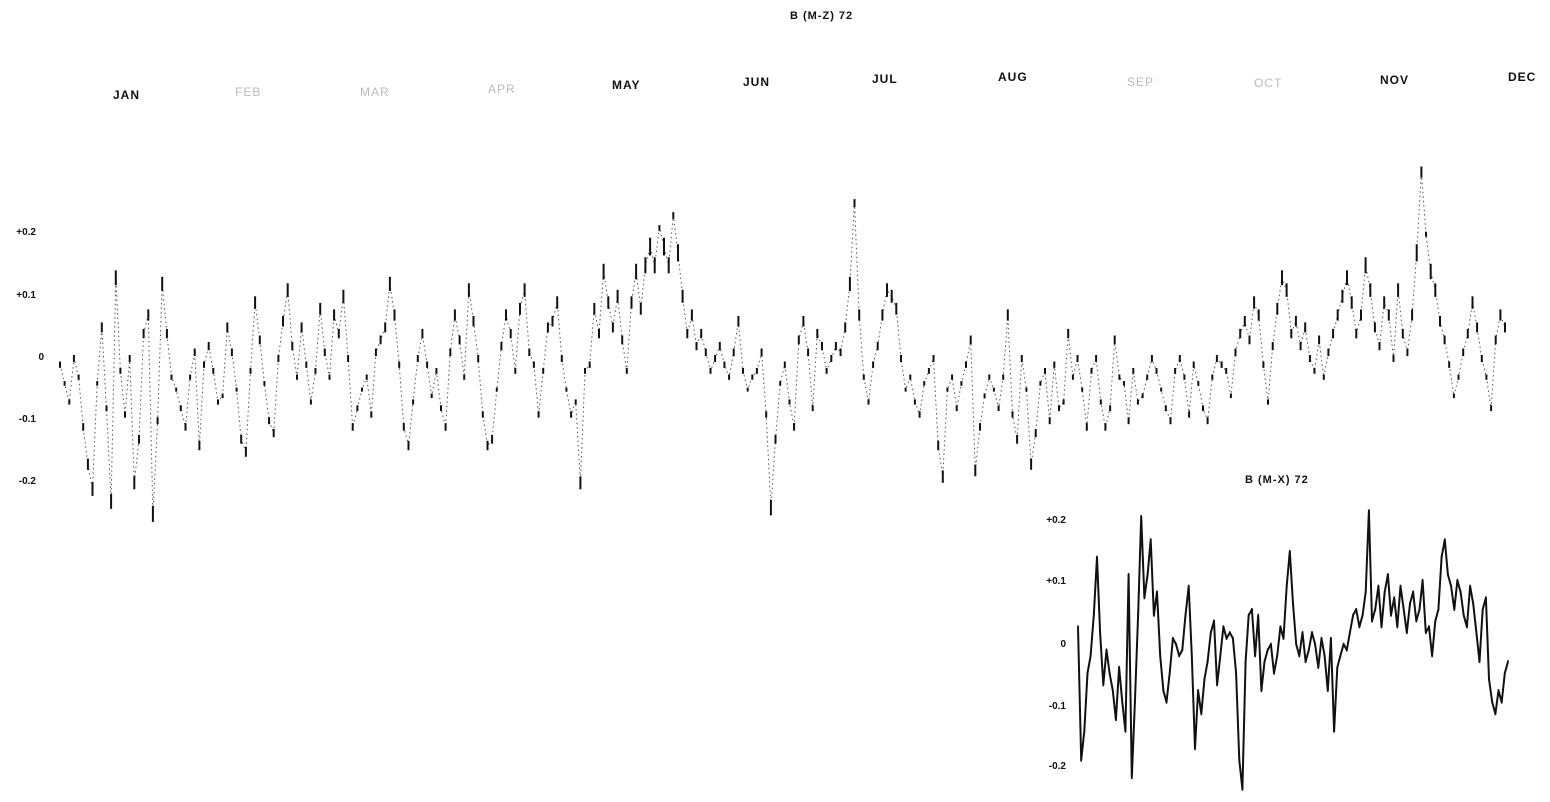 The height and width of the screenshot is (802, 1550). What do you see at coordinates (26, 232) in the screenshot?
I see `main-ytick-plus-02: +0.2` at bounding box center [26, 232].